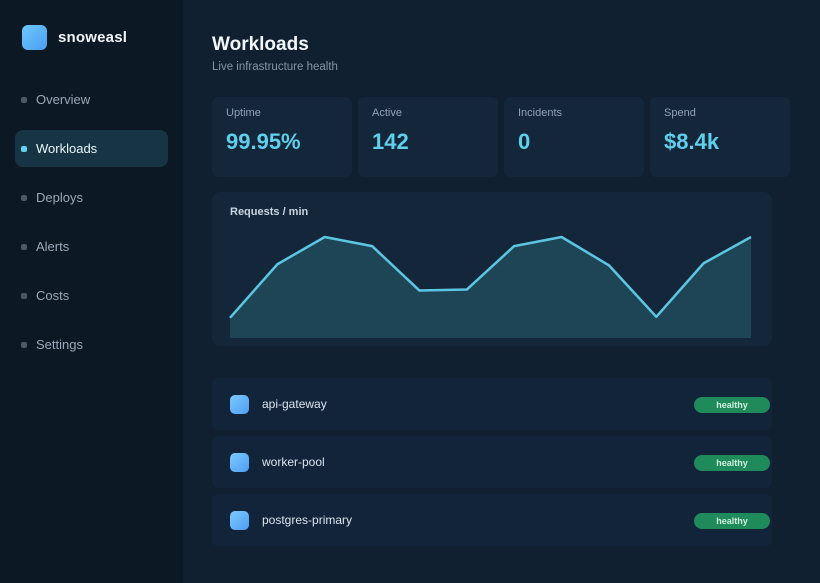 The image size is (820, 583). Describe the element at coordinates (269, 212) in the screenshot. I see `chart-title: Requests / min` at that location.